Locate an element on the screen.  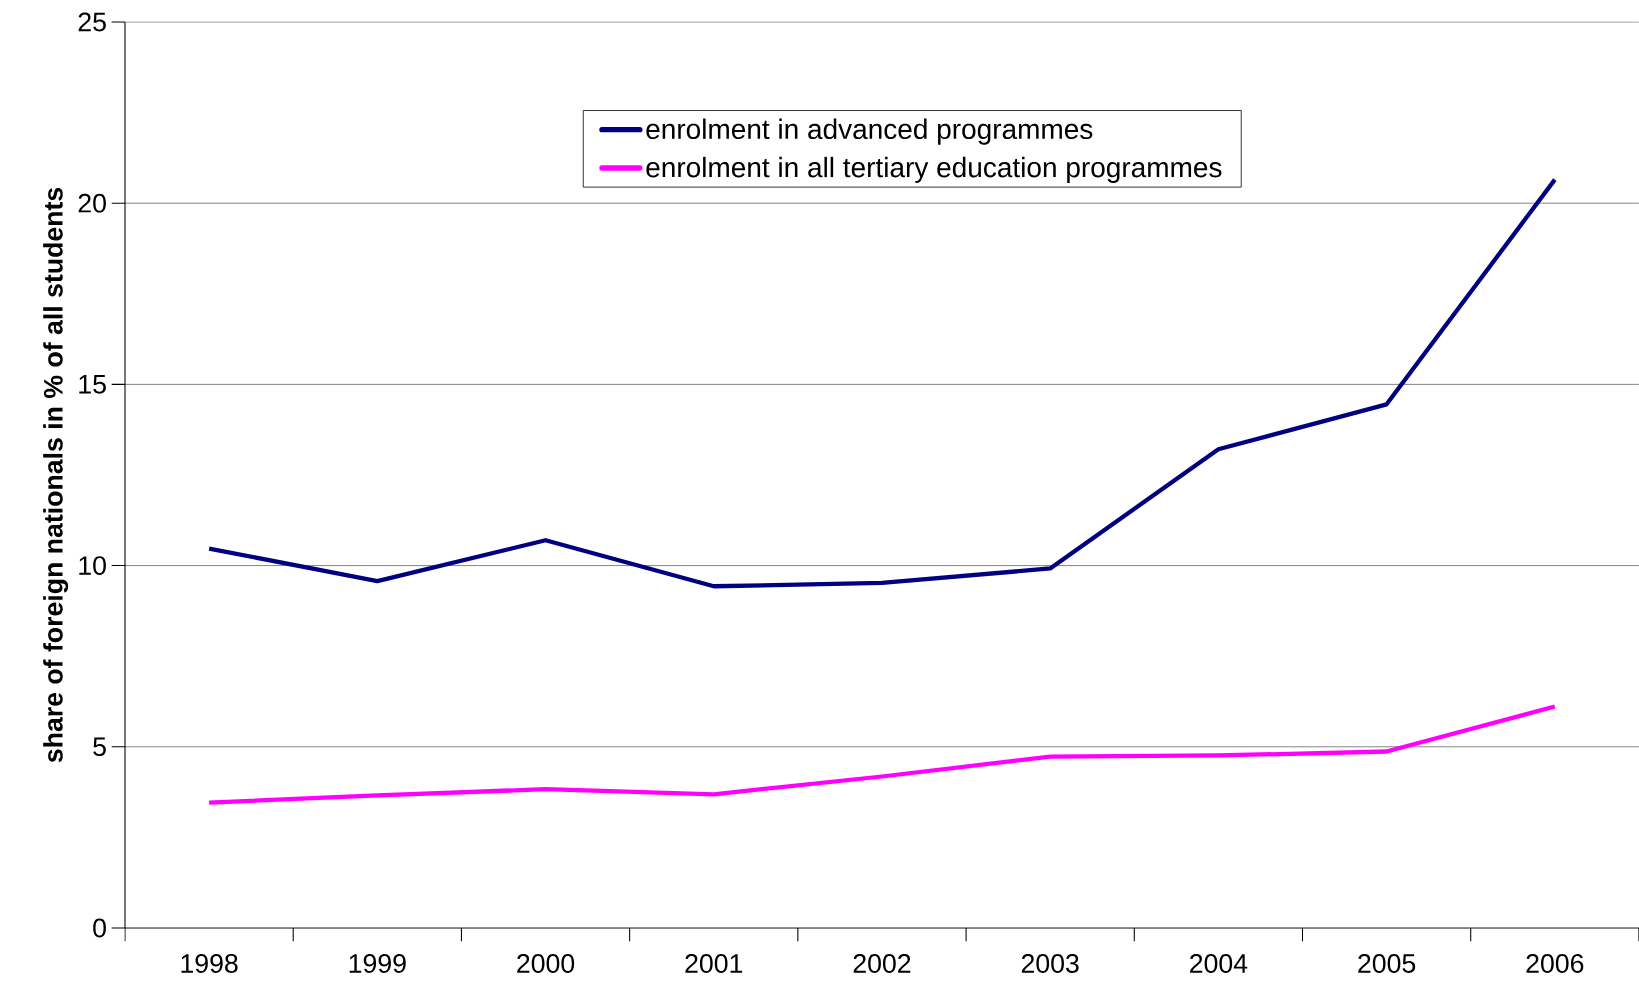
x-tick-label: 2003 is located at coordinates (1050, 963).